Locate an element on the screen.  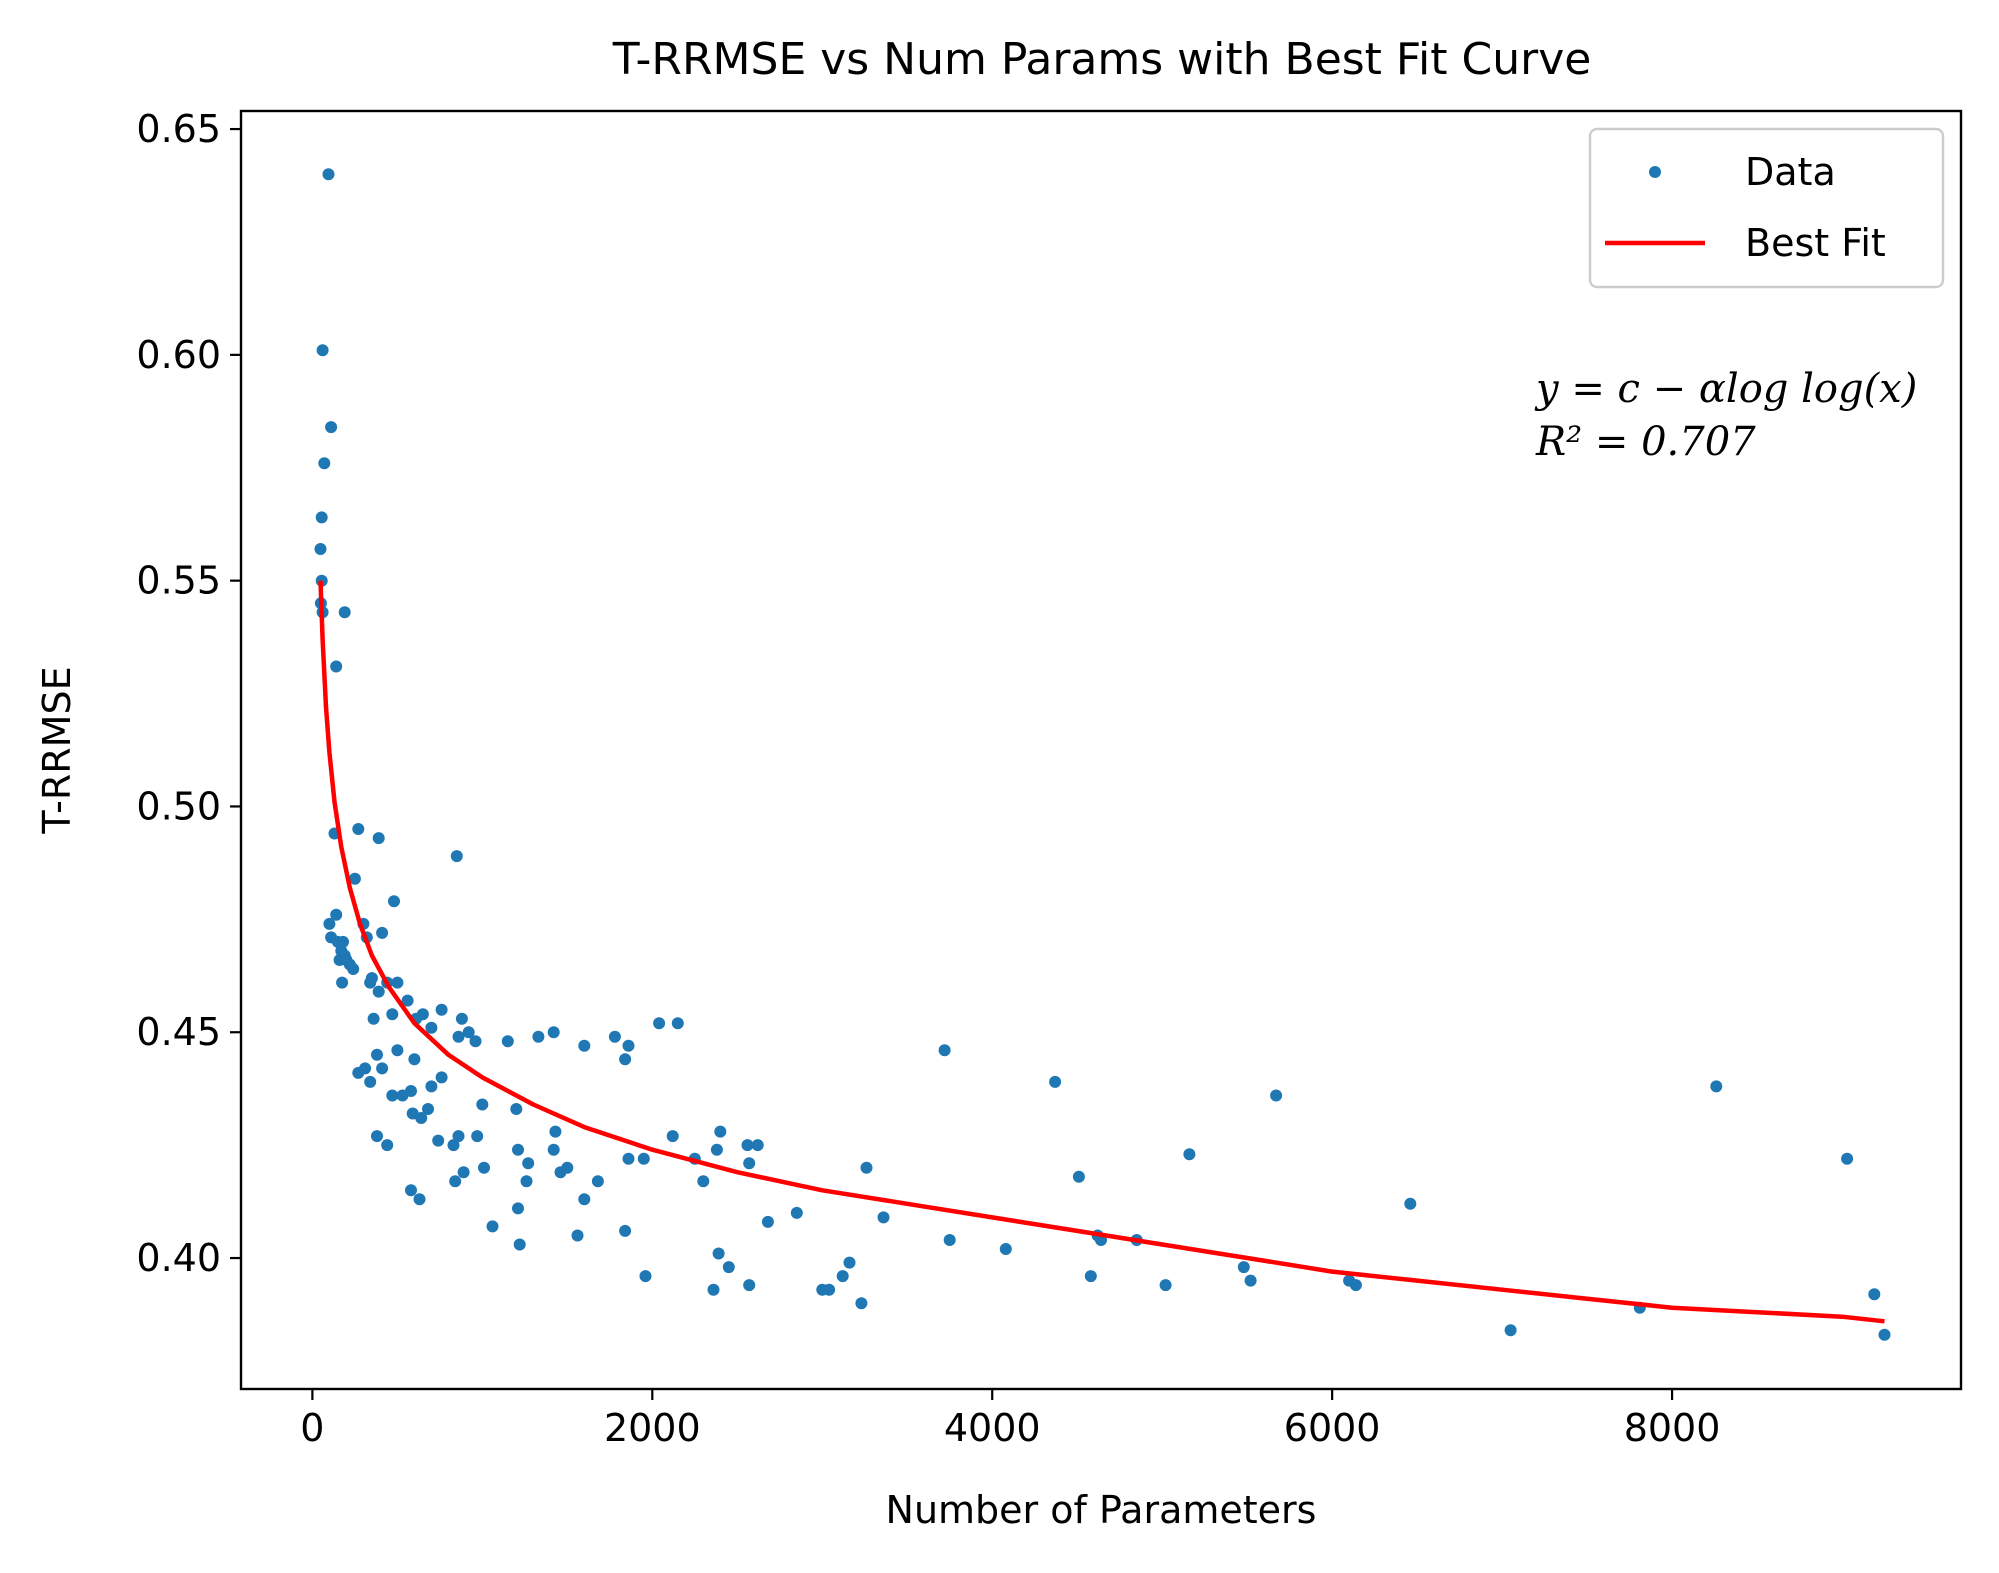
x-tick-label: 6000 is located at coordinates (1332, 1428).